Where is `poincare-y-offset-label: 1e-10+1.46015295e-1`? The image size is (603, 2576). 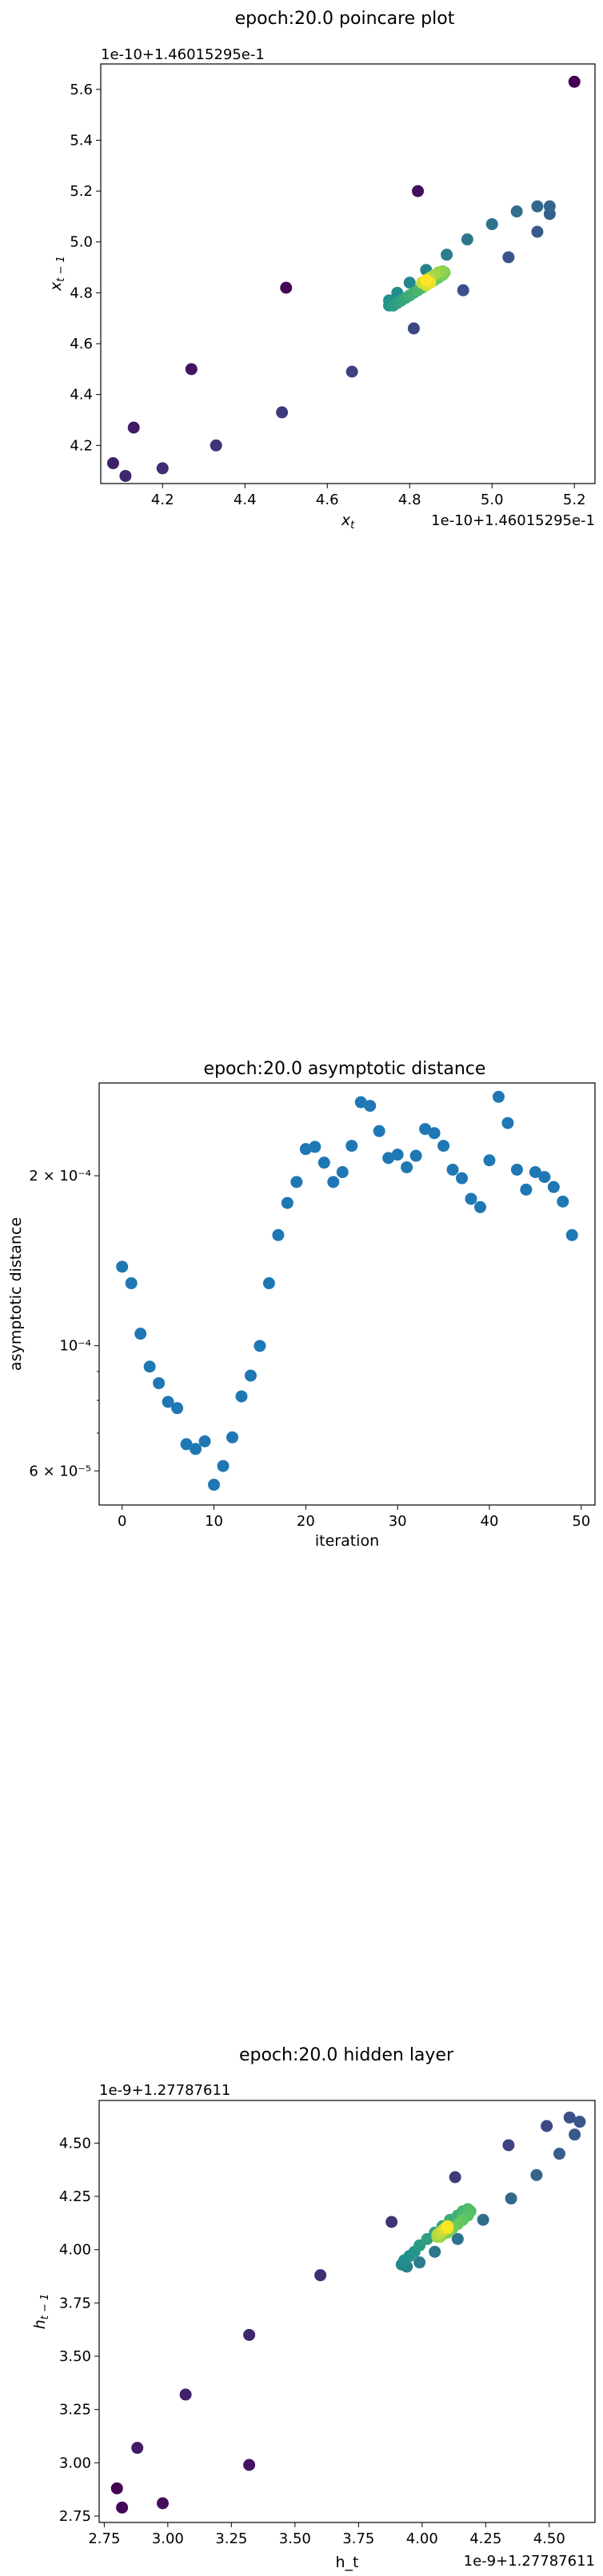
poincare-y-offset-label: 1e-10+1.46015295e-1 is located at coordinates (183, 54).